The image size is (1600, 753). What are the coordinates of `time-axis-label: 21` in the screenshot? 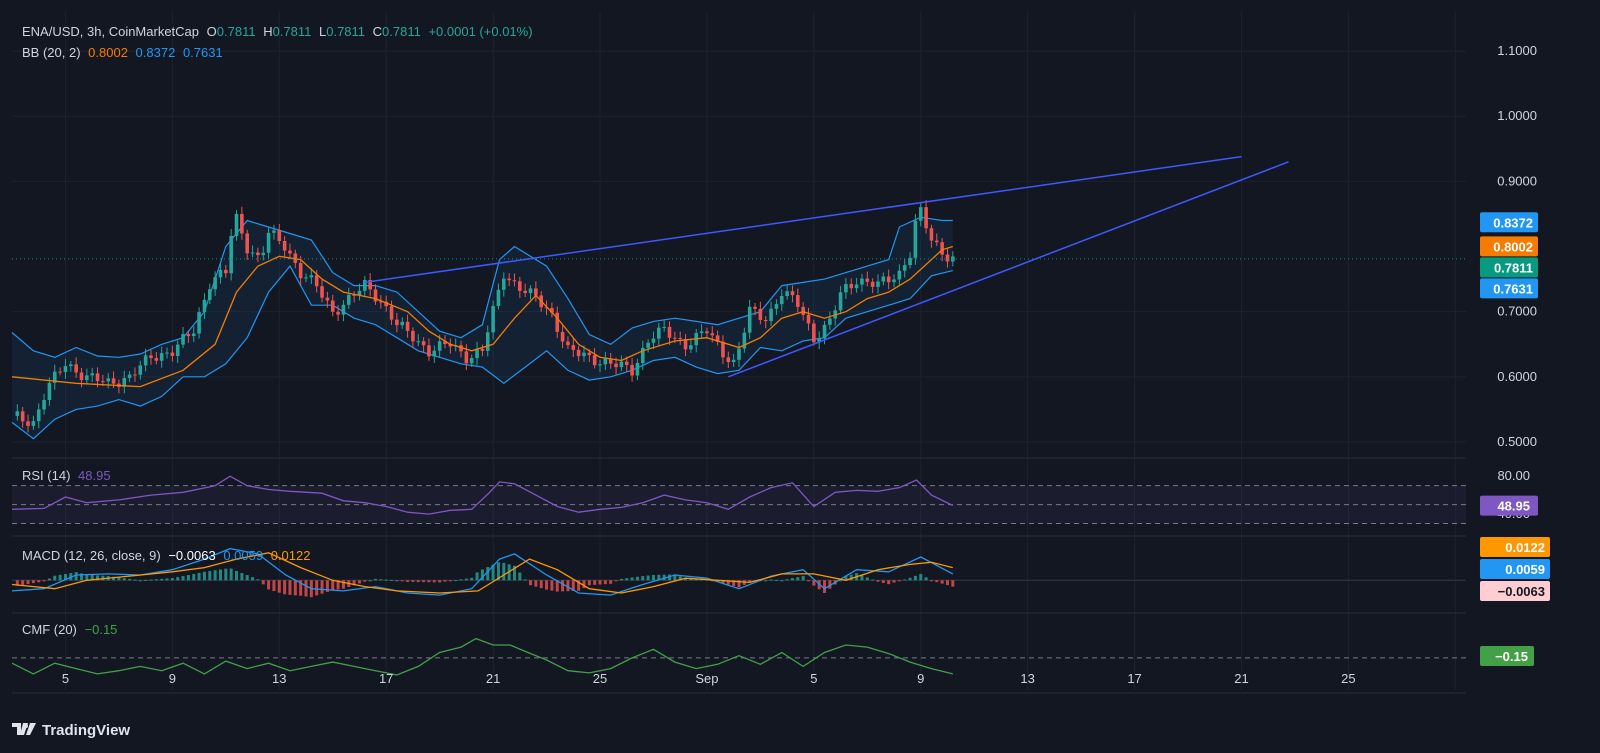 It's located at (493, 678).